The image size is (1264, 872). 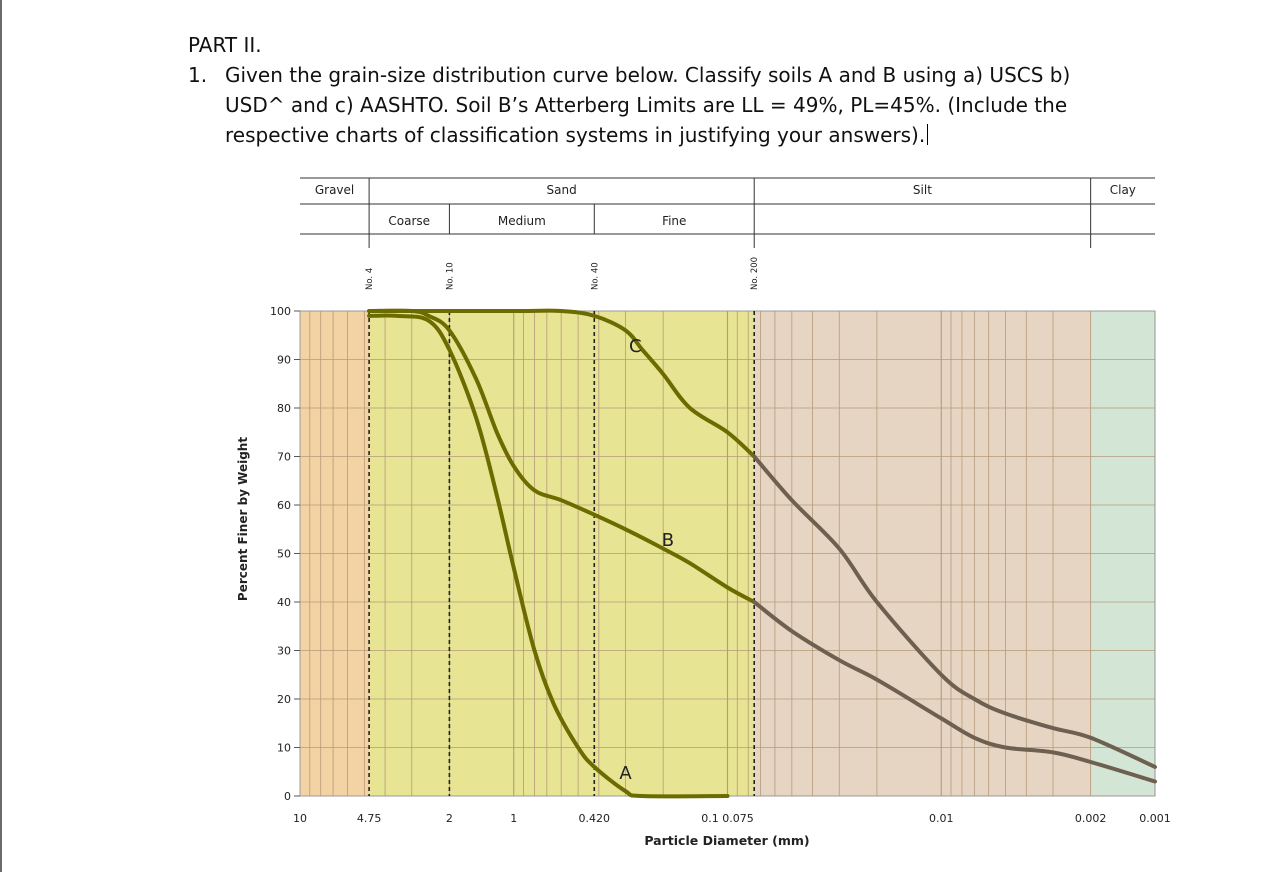 What do you see at coordinates (284, 602) in the screenshot?
I see `y-tick-label: 40` at bounding box center [284, 602].